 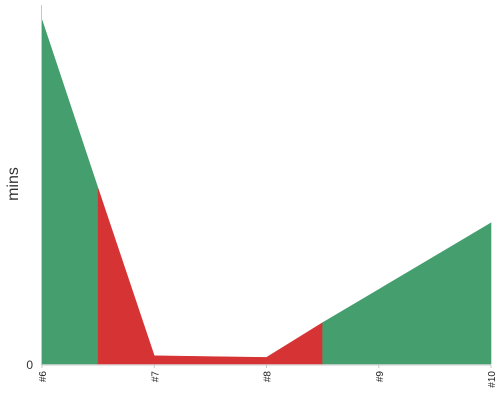 What do you see at coordinates (492, 379) in the screenshot?
I see `x-tick-label: #10` at bounding box center [492, 379].